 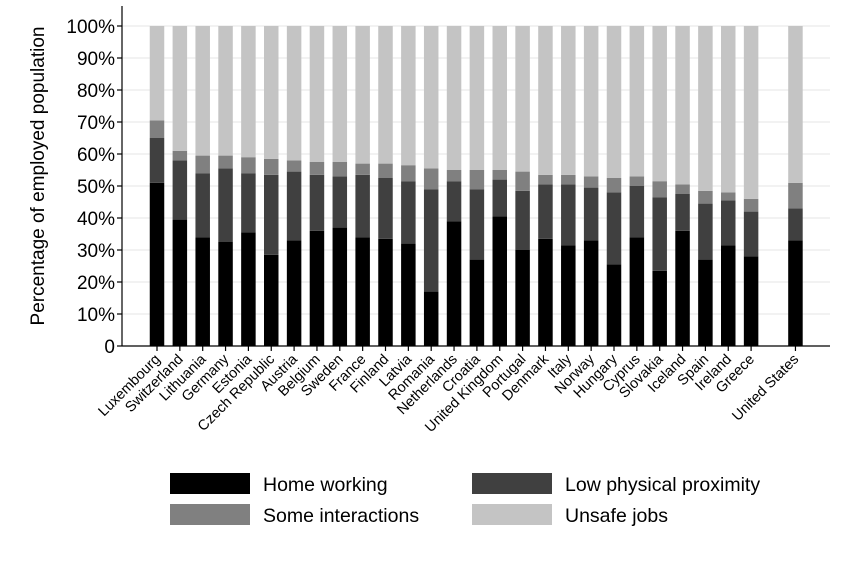 What do you see at coordinates (96, 283) in the screenshot?
I see `y-tick-label: 20%` at bounding box center [96, 283].